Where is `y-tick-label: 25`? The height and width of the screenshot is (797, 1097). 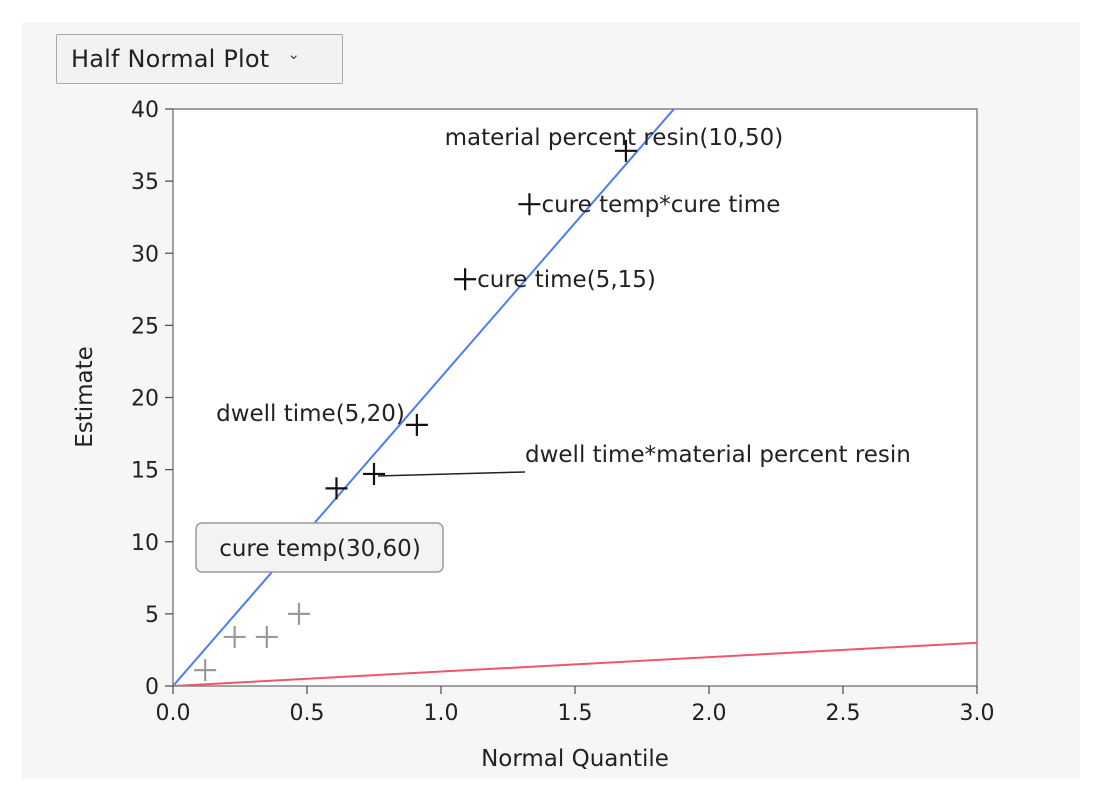 y-tick-label: 25 is located at coordinates (145, 326).